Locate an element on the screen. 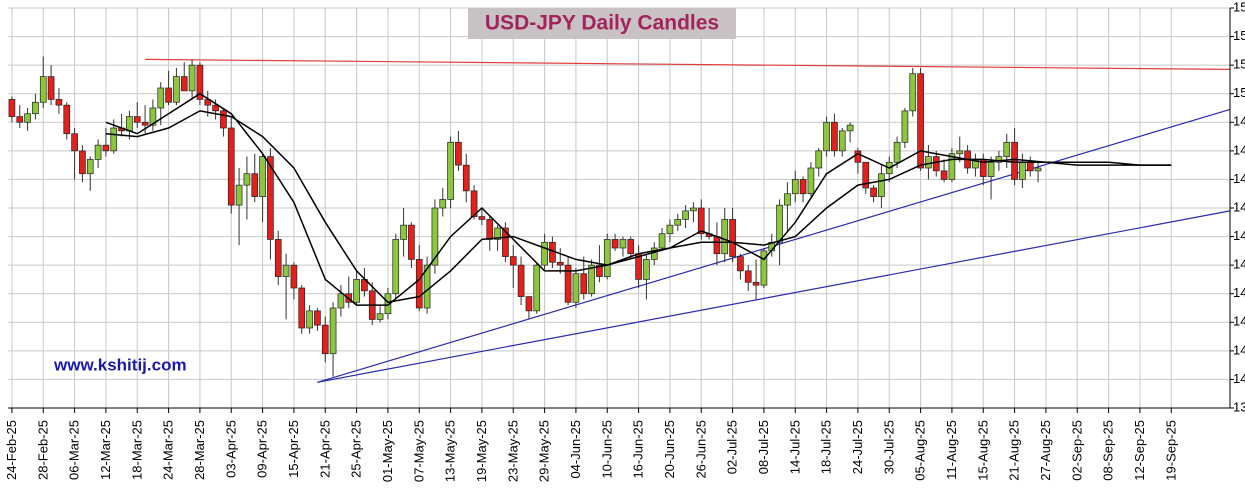 The width and height of the screenshot is (1245, 504). x-tick-label: 27-Aug-25 is located at coordinates (1045, 450).